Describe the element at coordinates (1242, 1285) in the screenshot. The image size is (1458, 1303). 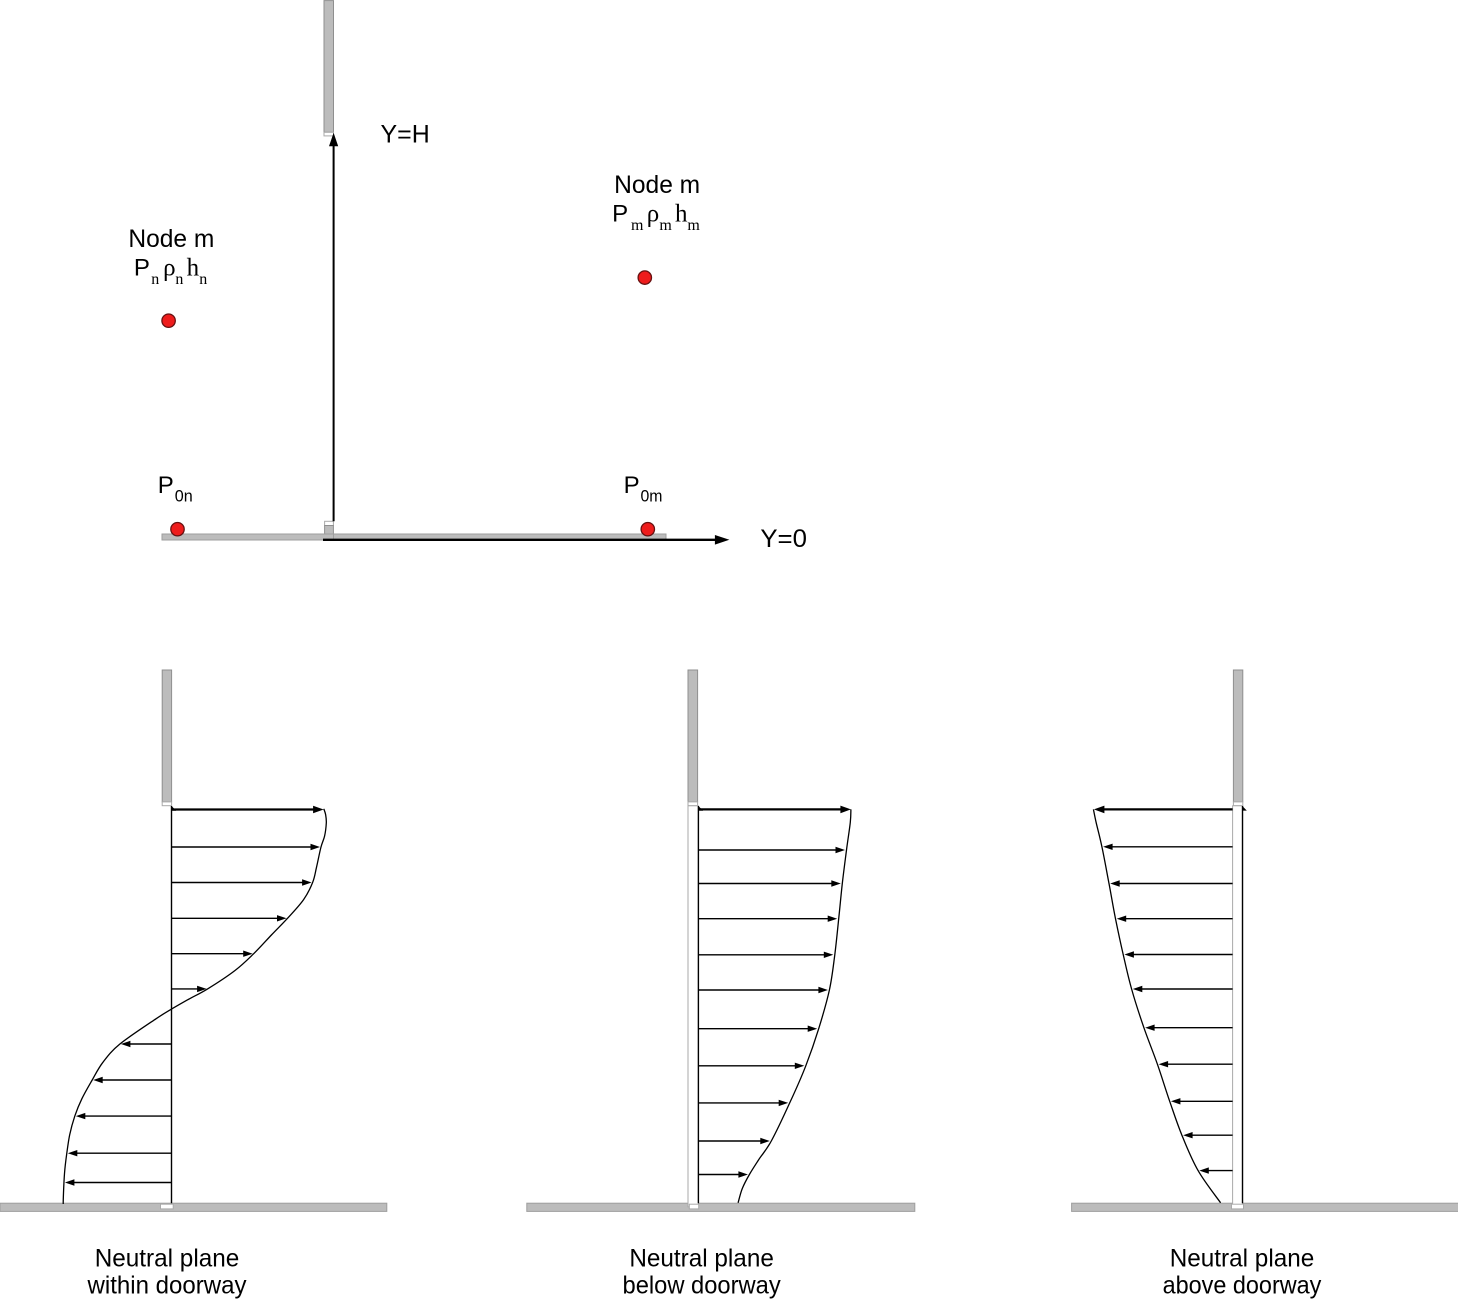
I see `svg-text: above doorway` at that location.